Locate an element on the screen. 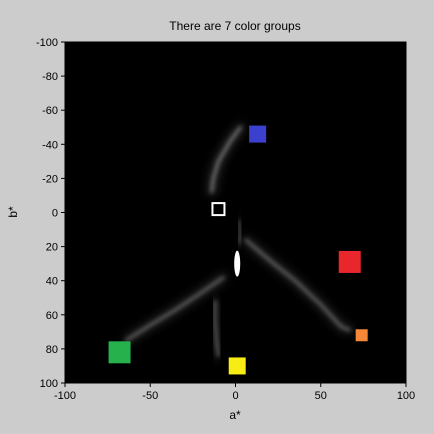 The width and height of the screenshot is (434, 434). x-axis: -100 -50 0 50 100 is located at coordinates (234, 392).